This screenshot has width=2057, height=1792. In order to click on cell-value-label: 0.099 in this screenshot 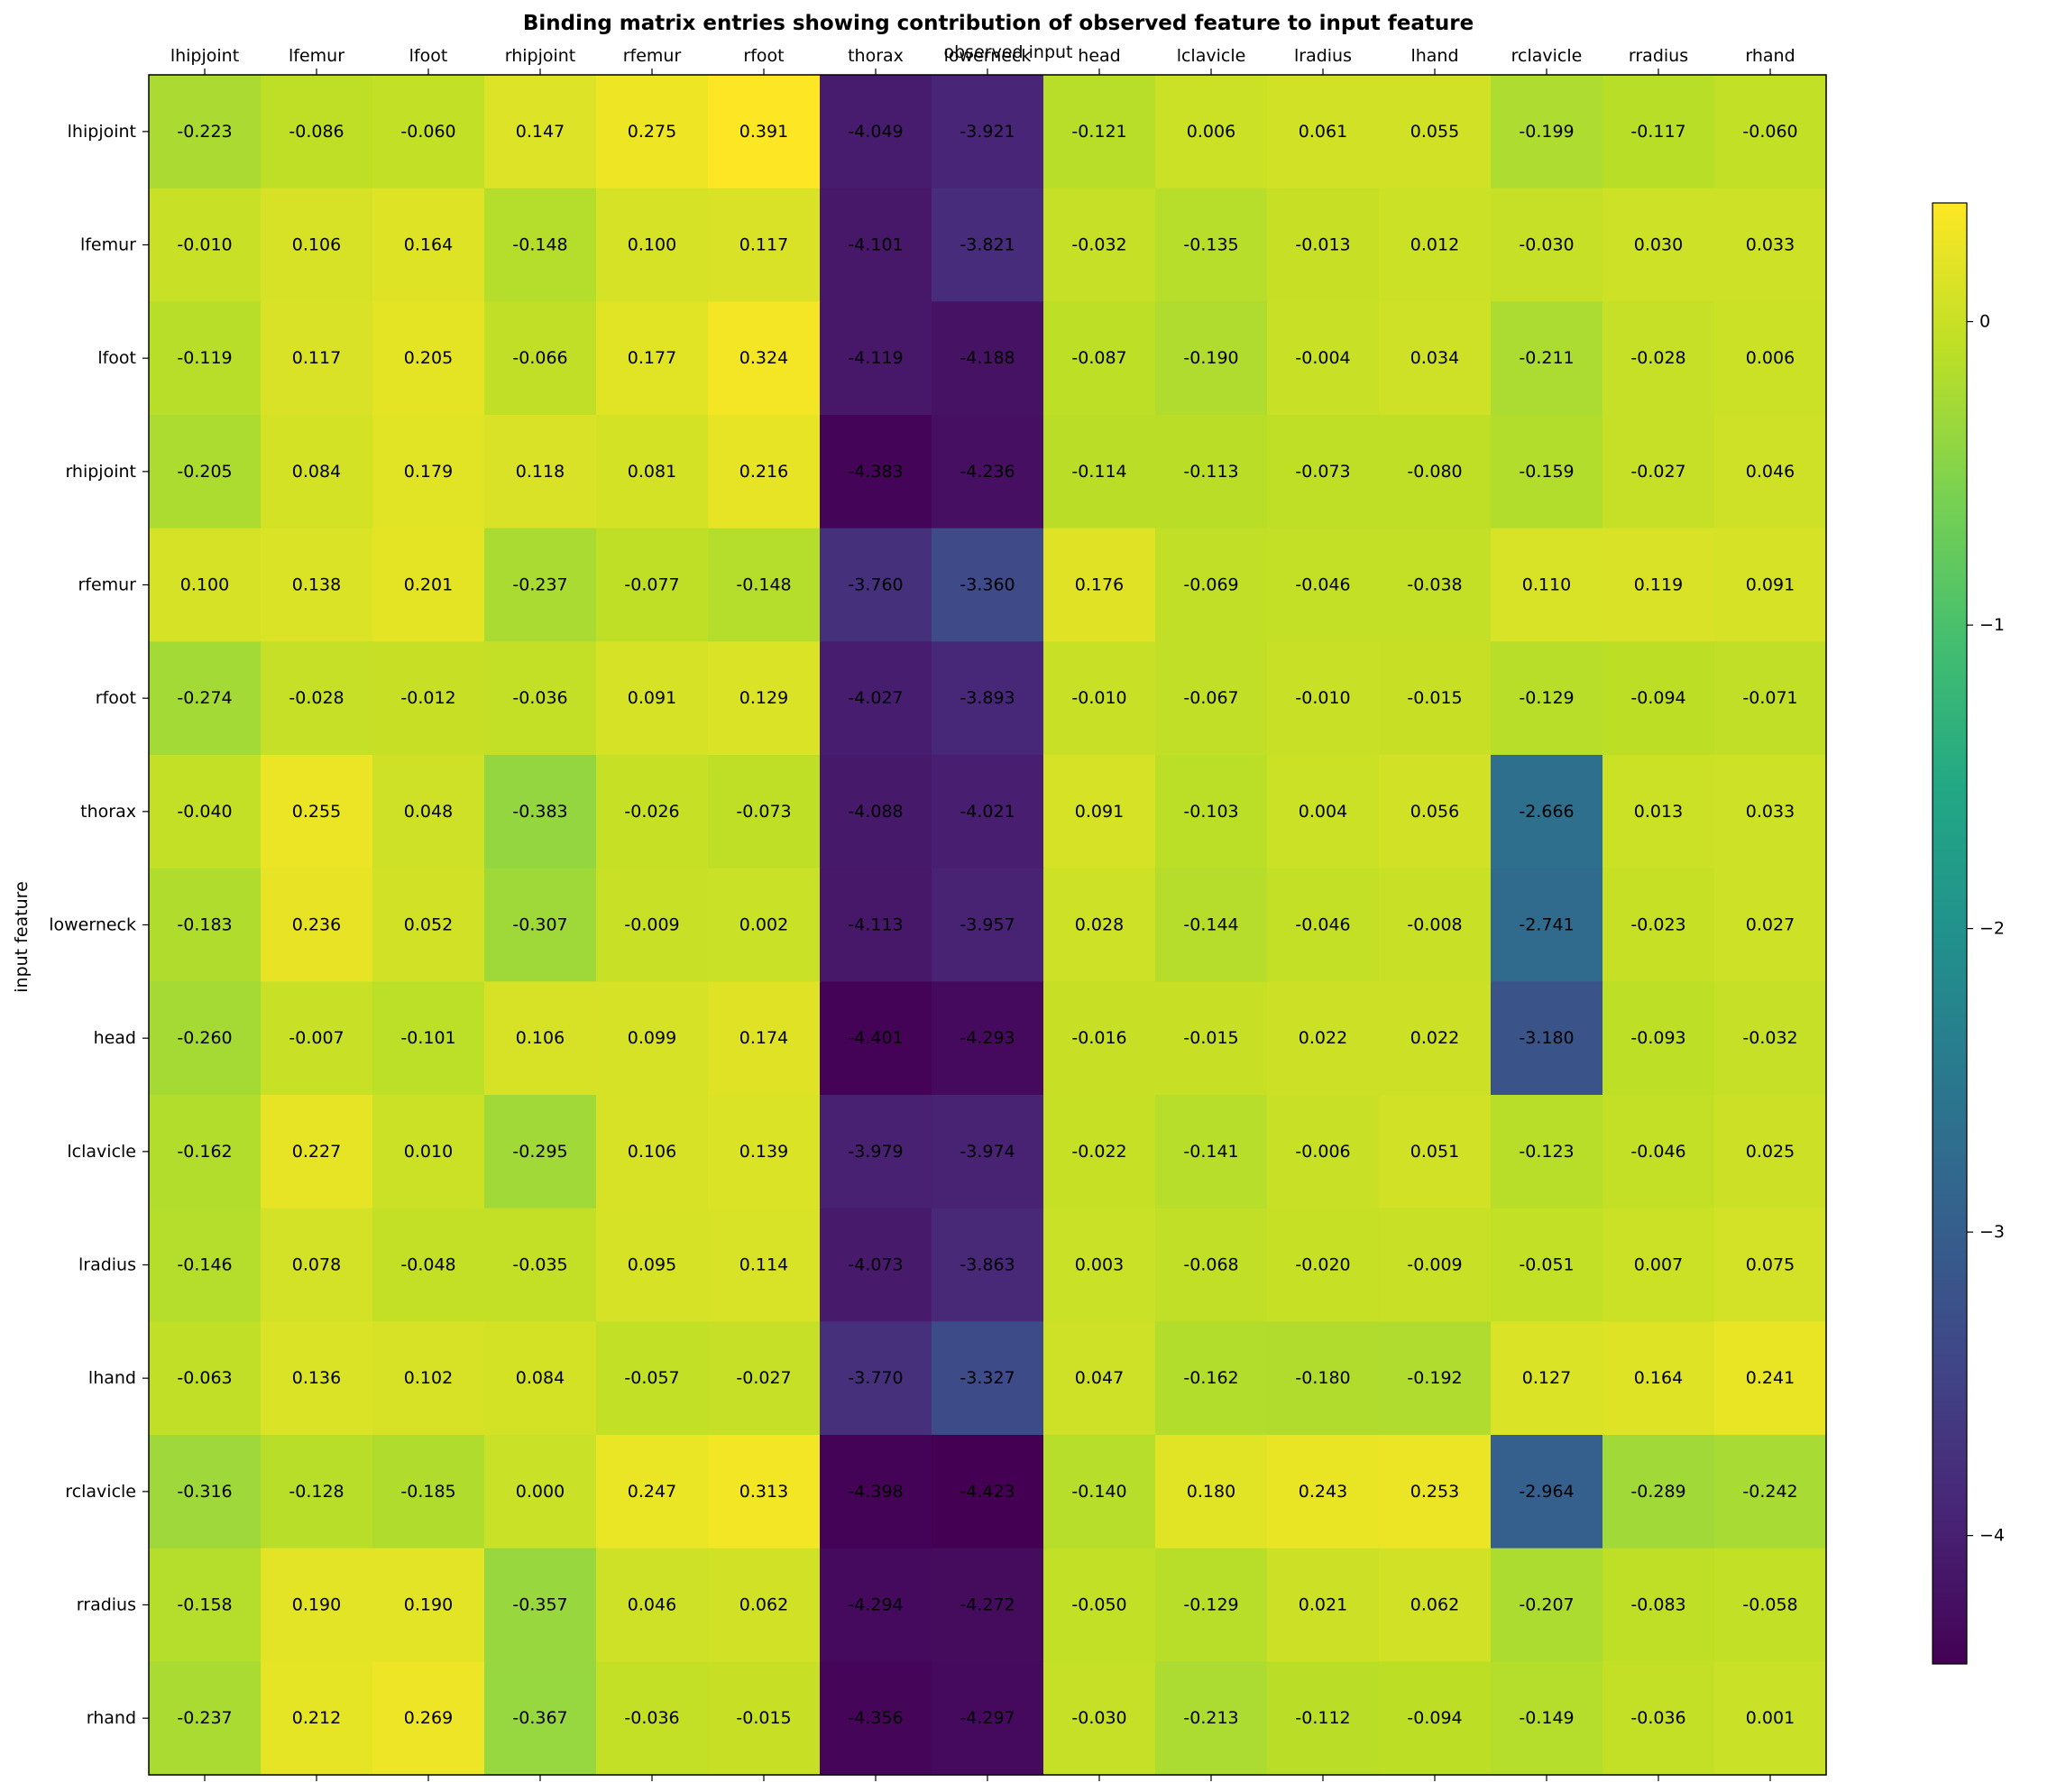, I will do `click(652, 1038)`.